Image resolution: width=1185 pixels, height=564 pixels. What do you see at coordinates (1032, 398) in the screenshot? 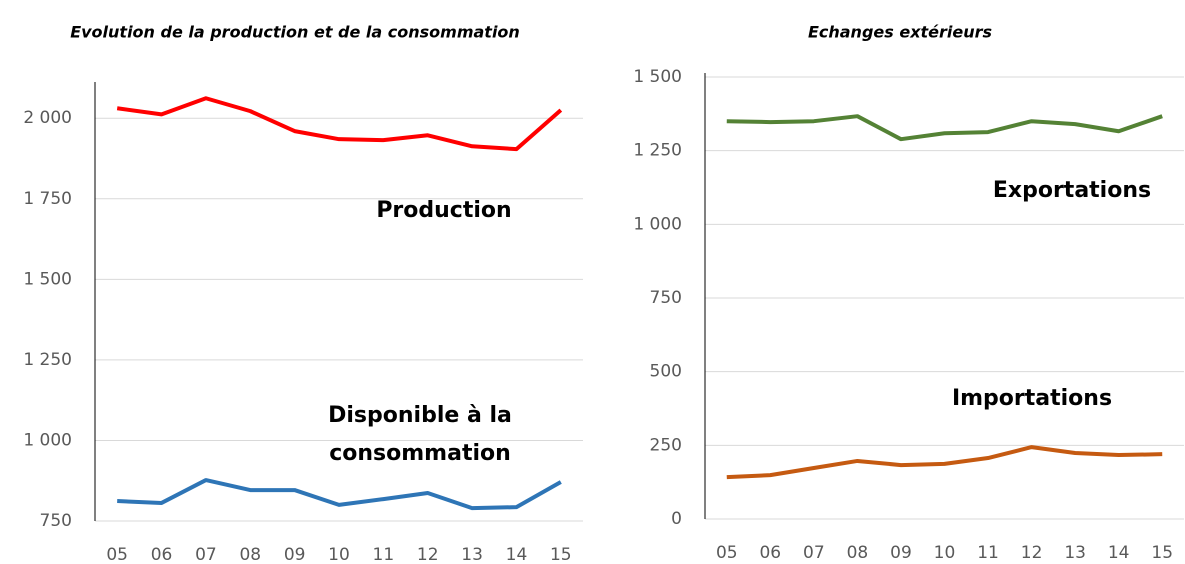
I see `series-label: Importations` at bounding box center [1032, 398].